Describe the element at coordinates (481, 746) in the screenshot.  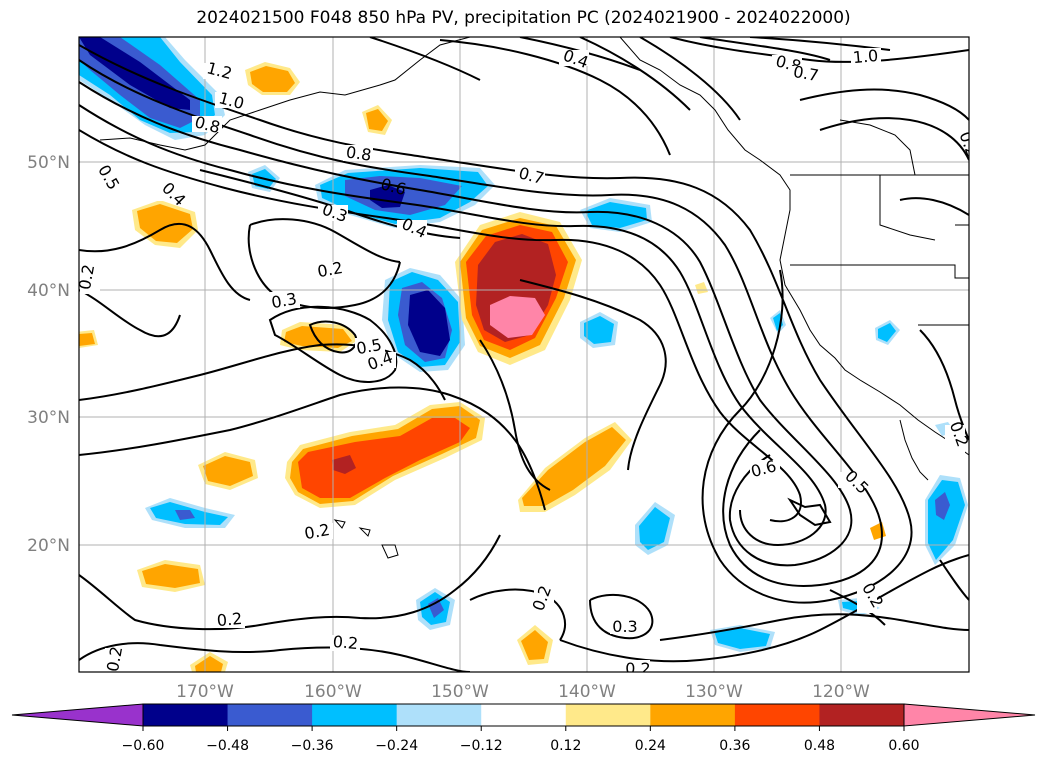
I see `colorbar-tick-label: −0.12` at that location.